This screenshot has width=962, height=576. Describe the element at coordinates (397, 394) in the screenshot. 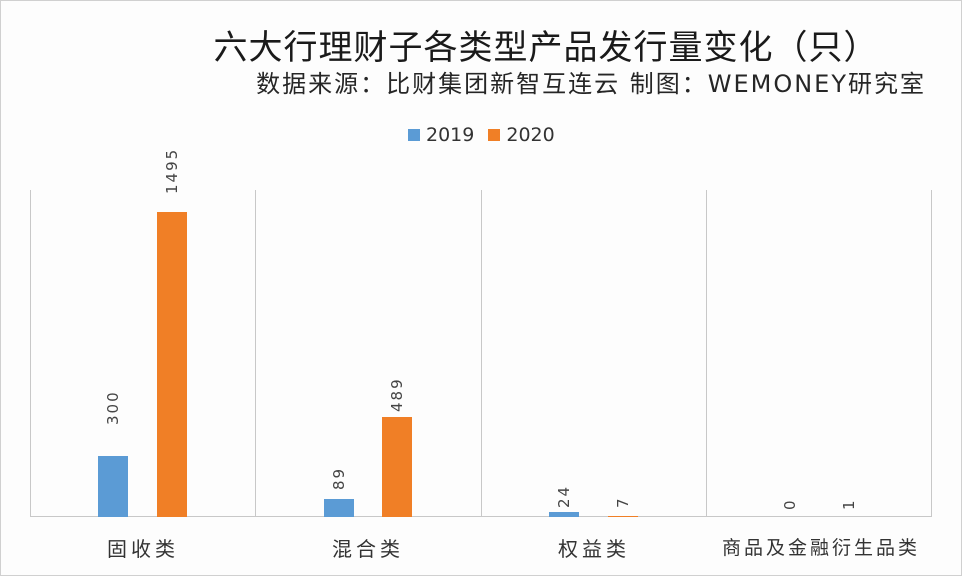

I see `data-label: 489` at that location.